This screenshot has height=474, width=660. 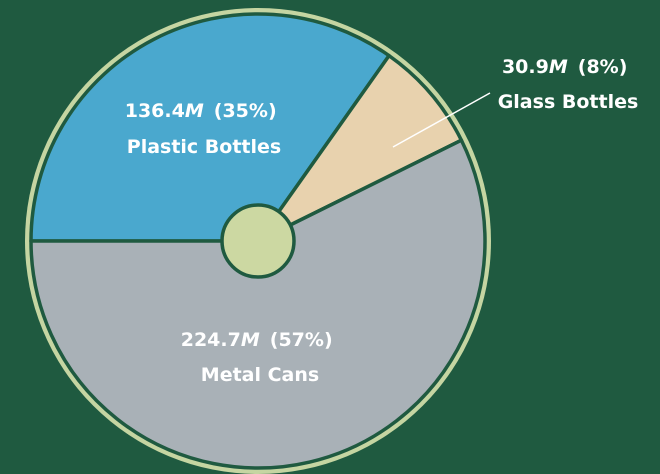 I want to click on plastic-bottles-percent: 35%, so click(x=244, y=111).